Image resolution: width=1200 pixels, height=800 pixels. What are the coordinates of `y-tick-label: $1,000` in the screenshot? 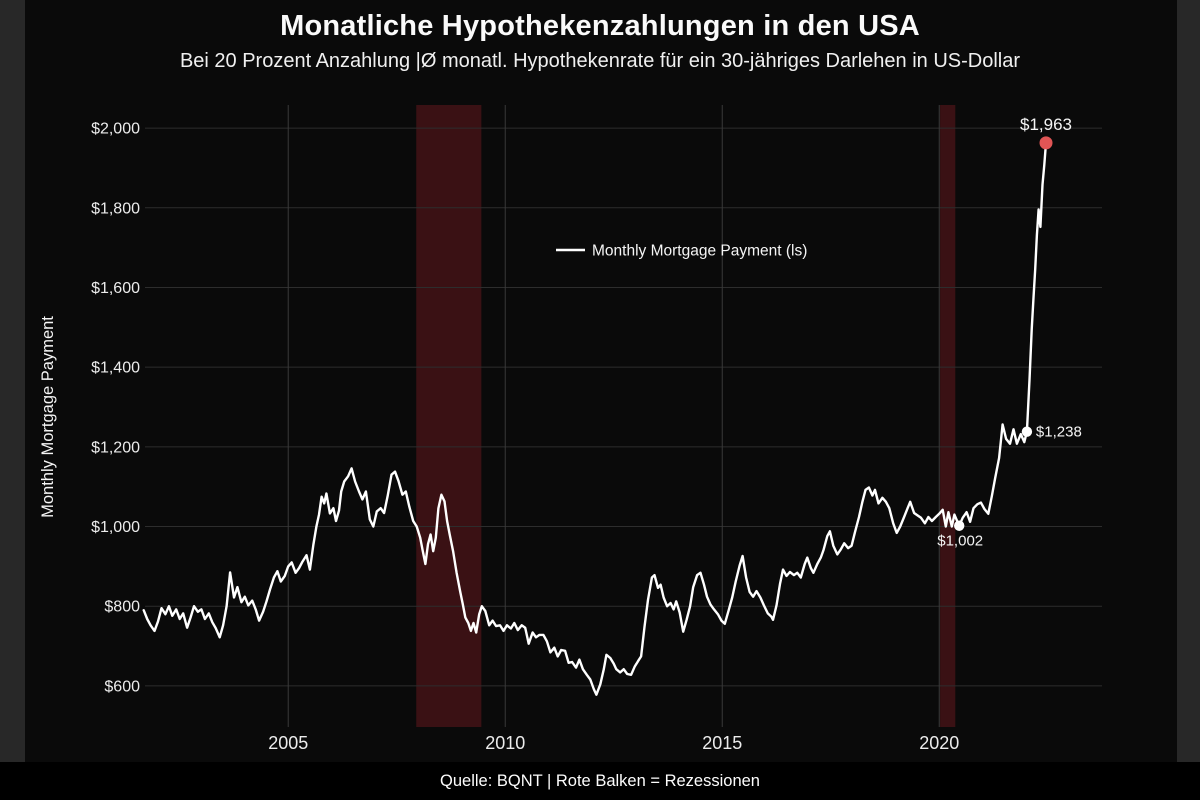 It's located at (115, 527).